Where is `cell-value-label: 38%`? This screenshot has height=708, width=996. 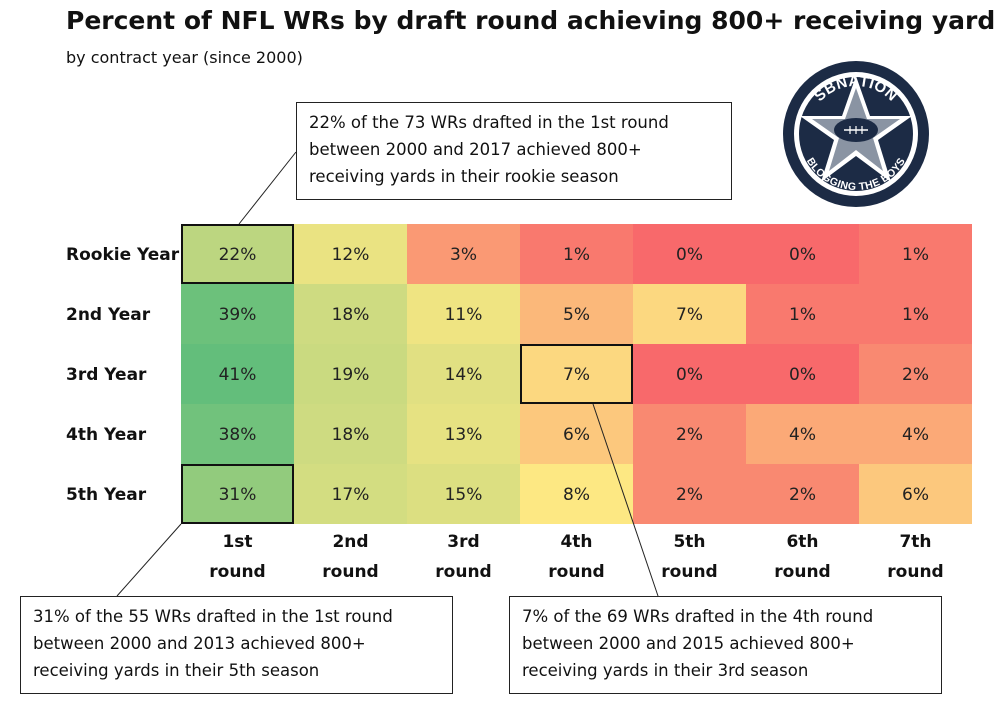
cell-value-label: 38% is located at coordinates (238, 435).